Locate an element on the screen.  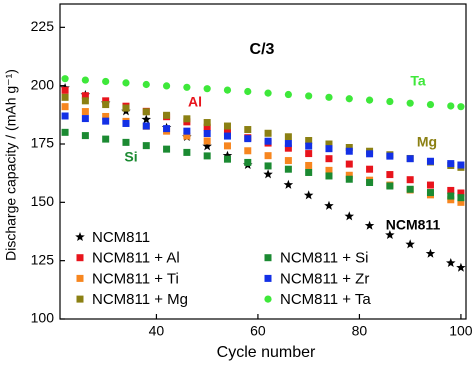
chart-title: C/3 is located at coordinates (262, 49).